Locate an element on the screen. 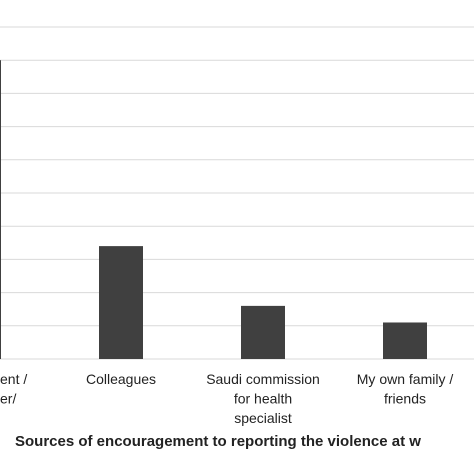 Image resolution: width=474 pixels, height=474 pixels. x-tick-label: Saudi commission for health specialist is located at coordinates (263, 398).